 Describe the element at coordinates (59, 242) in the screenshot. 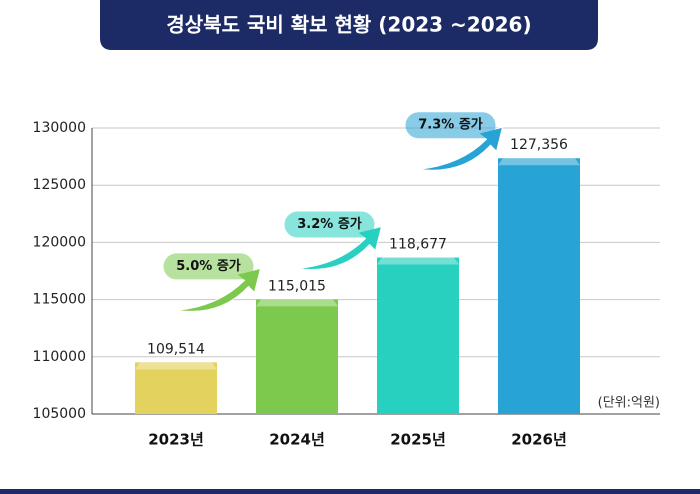

I see `y-tick-label: 120000` at that location.